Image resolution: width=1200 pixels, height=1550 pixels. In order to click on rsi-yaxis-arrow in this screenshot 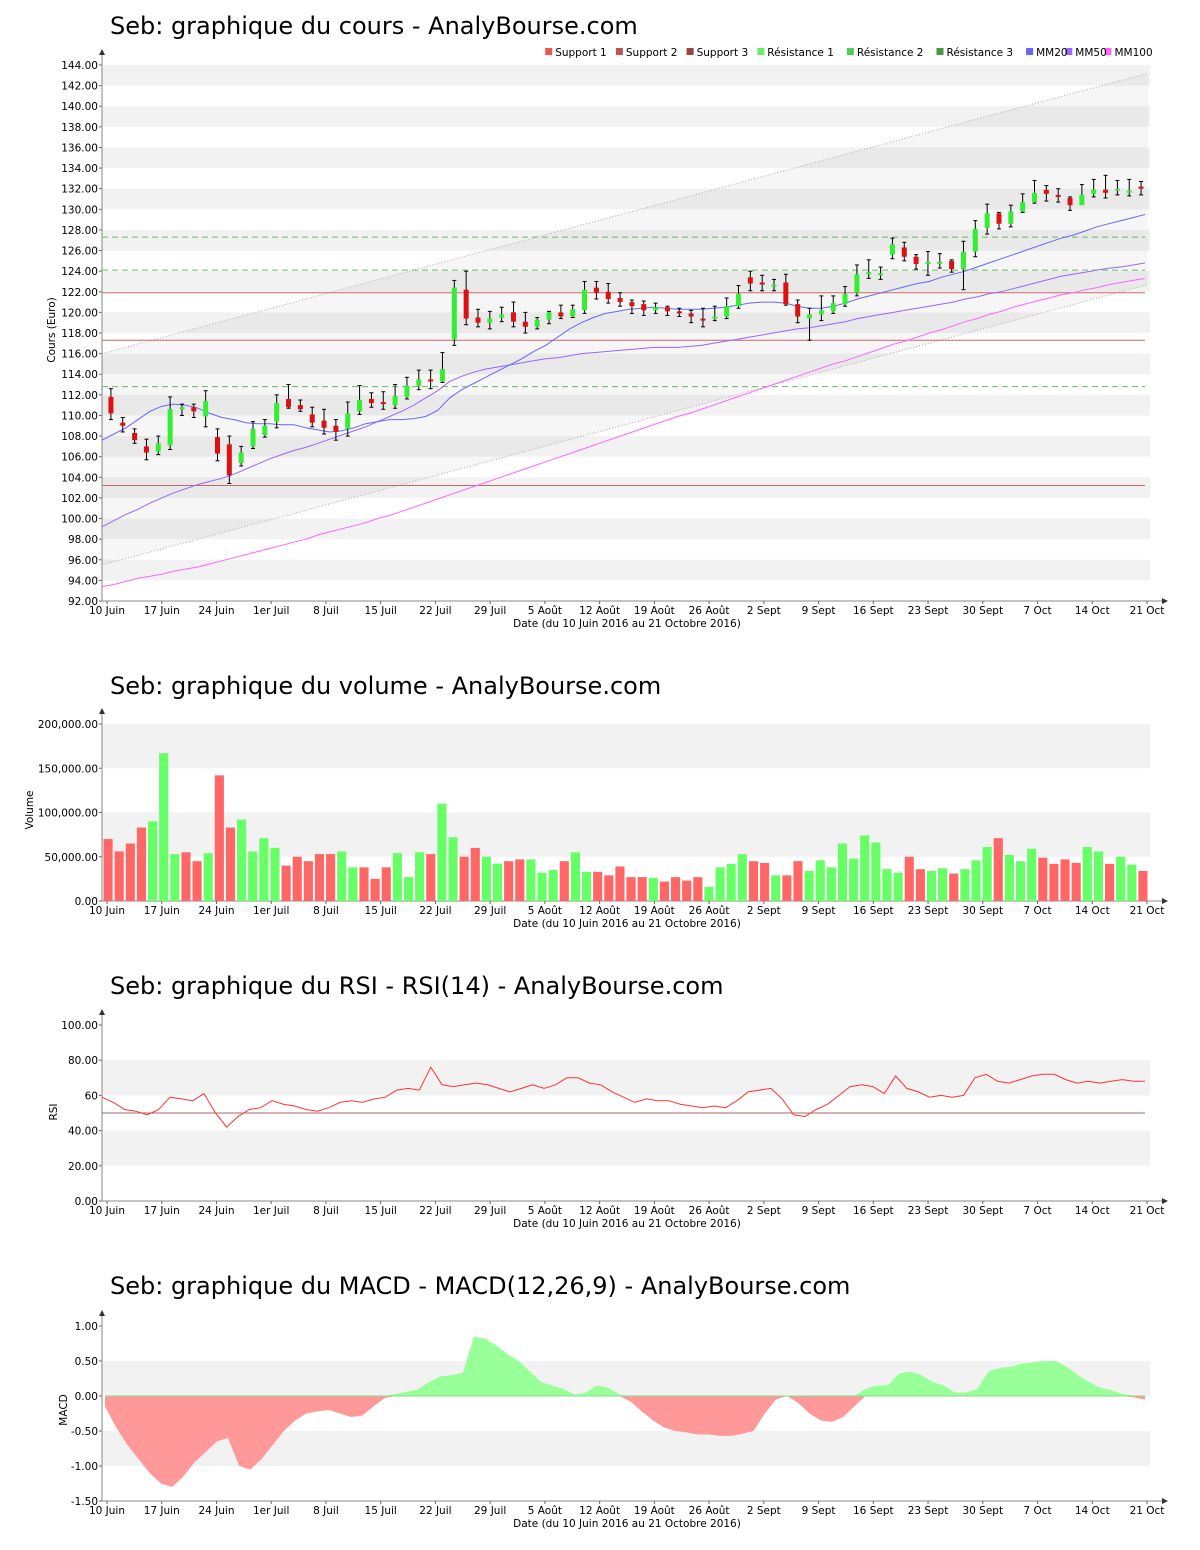, I will do `click(102, 1012)`.